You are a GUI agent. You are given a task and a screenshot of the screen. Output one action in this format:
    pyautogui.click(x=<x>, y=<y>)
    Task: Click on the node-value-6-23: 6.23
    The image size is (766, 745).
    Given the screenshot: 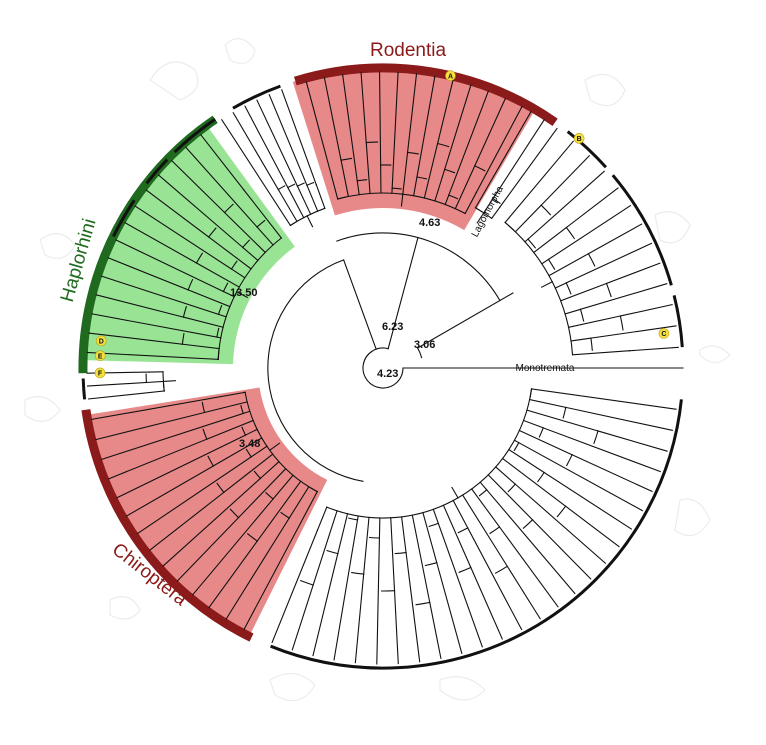 What is the action you would take?
    pyautogui.click(x=392, y=327)
    